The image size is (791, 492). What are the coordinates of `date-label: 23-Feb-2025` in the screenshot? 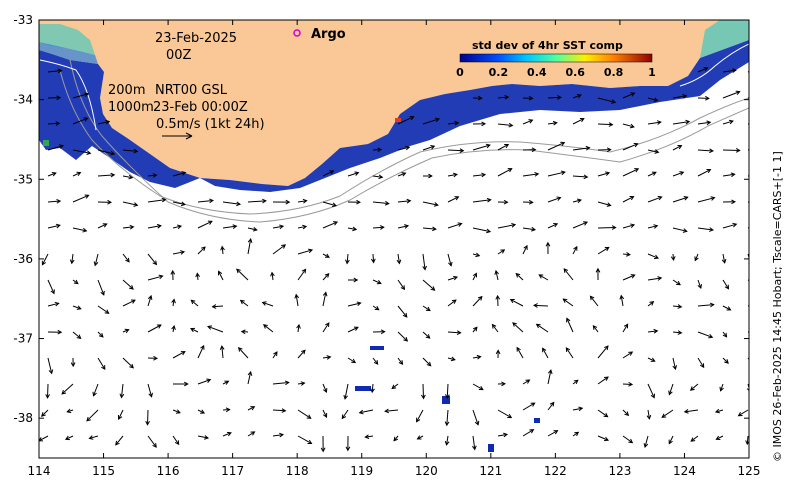 It's located at (196, 38).